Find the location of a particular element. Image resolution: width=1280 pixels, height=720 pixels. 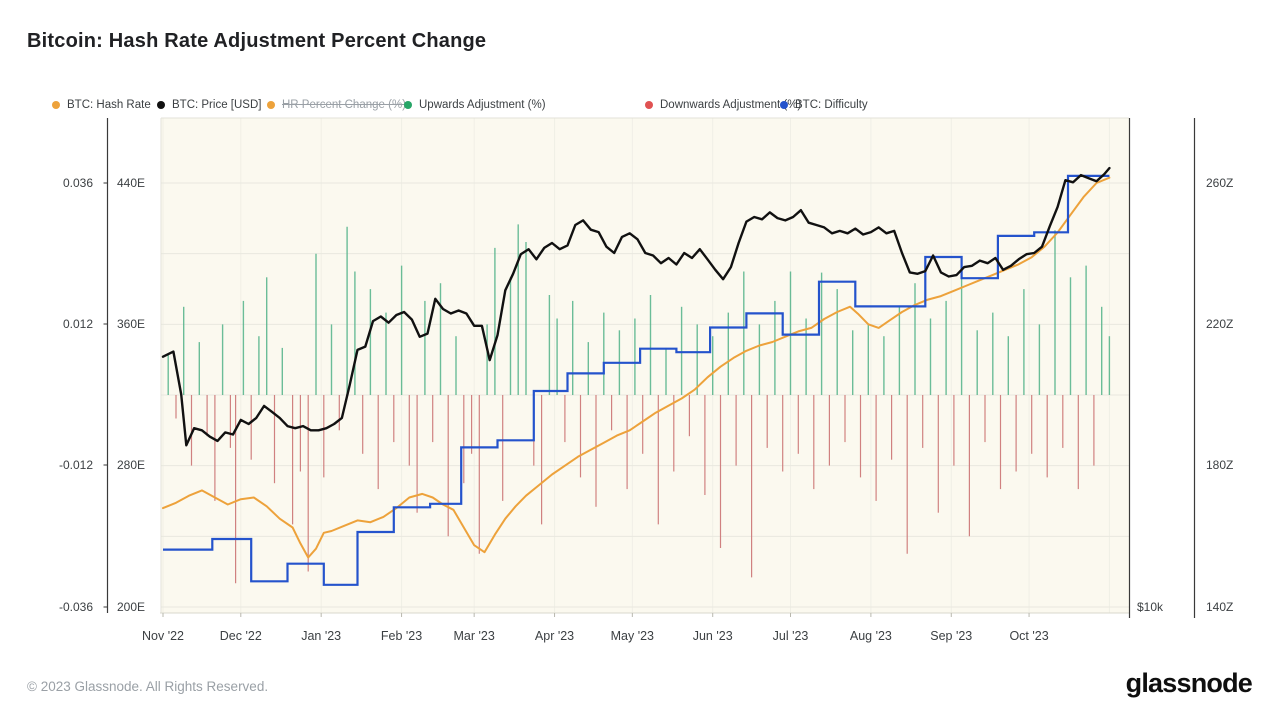

month-tick-label: Nov '22 is located at coordinates (163, 636).